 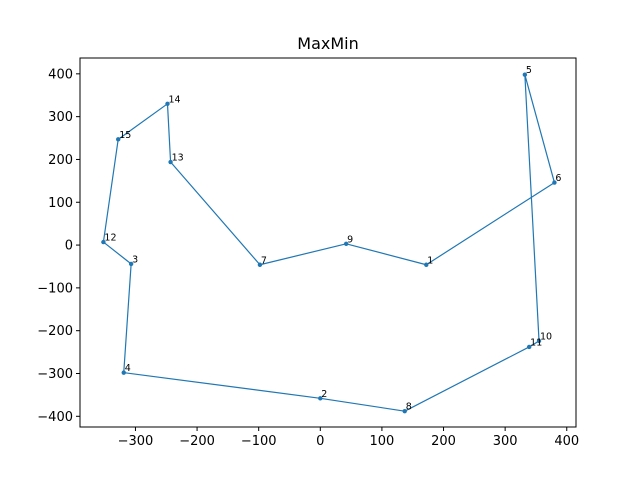 I want to click on point-label-6: 6, so click(x=558, y=178).